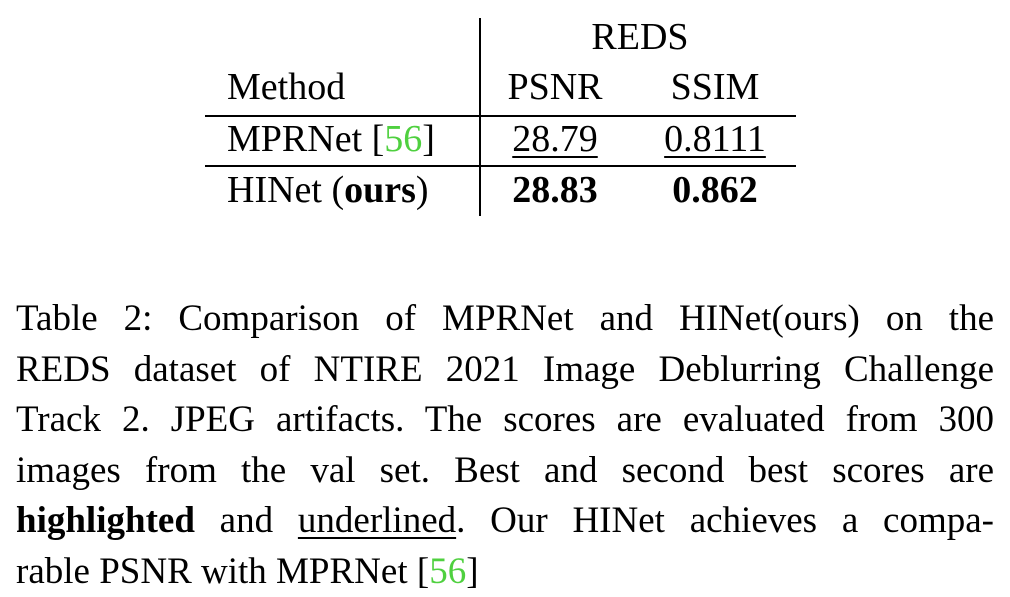  What do you see at coordinates (640, 37) in the screenshot?
I see `group-header-reds: REDS` at bounding box center [640, 37].